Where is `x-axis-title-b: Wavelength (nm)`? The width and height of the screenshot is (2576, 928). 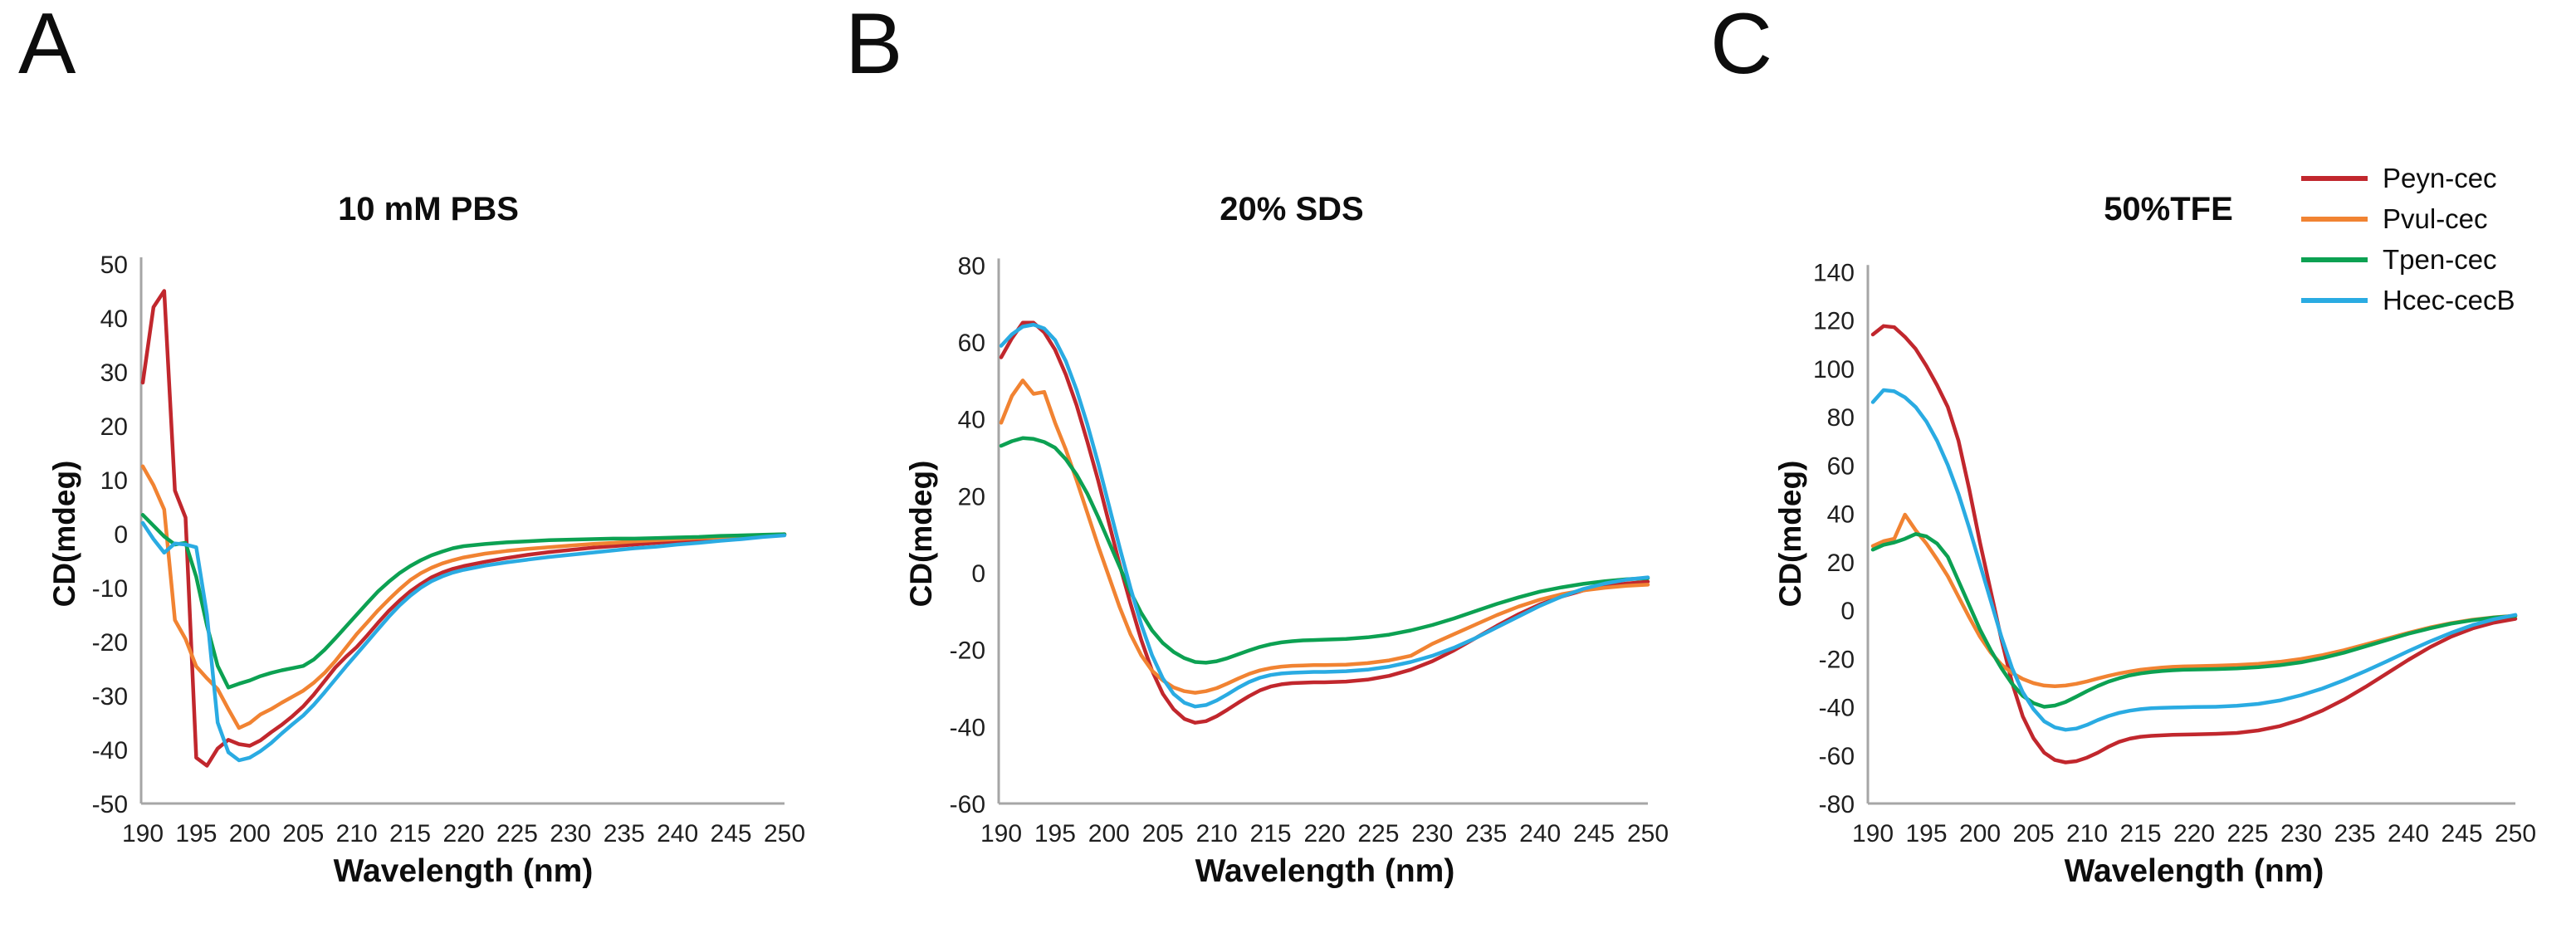 x-axis-title-b: Wavelength (nm) is located at coordinates (1325, 871).